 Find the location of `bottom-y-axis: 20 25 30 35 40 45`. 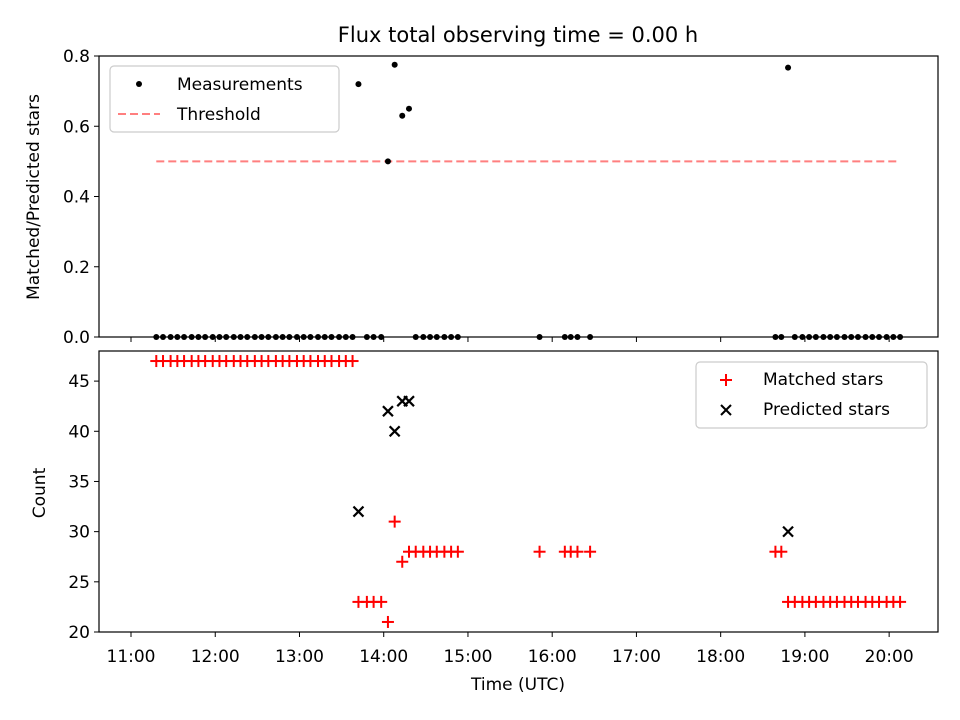

bottom-y-axis: 20 25 30 35 40 45 is located at coordinates (83, 507).